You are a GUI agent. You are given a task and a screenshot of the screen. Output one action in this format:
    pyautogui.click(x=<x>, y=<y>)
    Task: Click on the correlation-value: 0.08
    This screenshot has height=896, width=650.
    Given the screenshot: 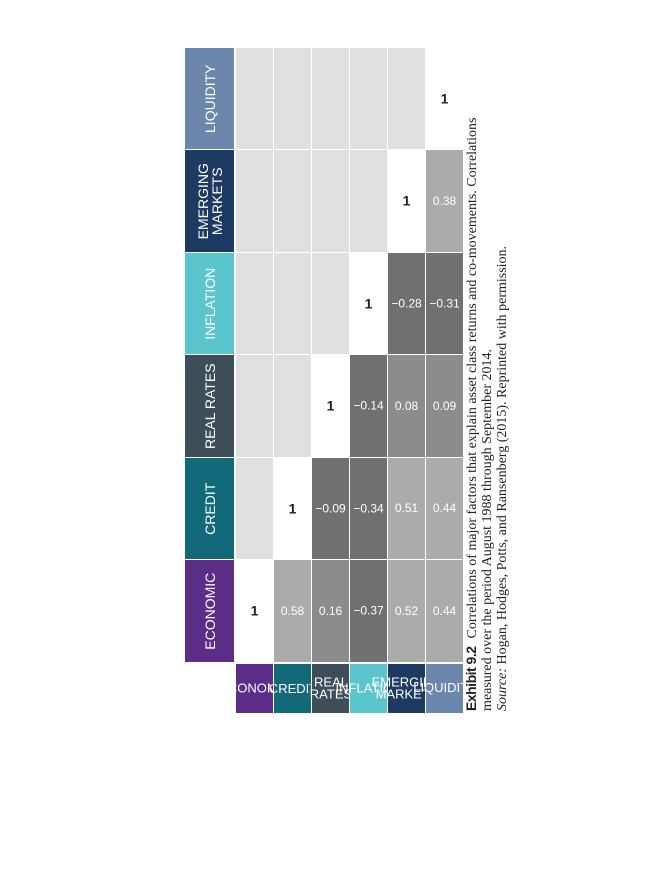 What is the action you would take?
    pyautogui.click(x=406, y=405)
    